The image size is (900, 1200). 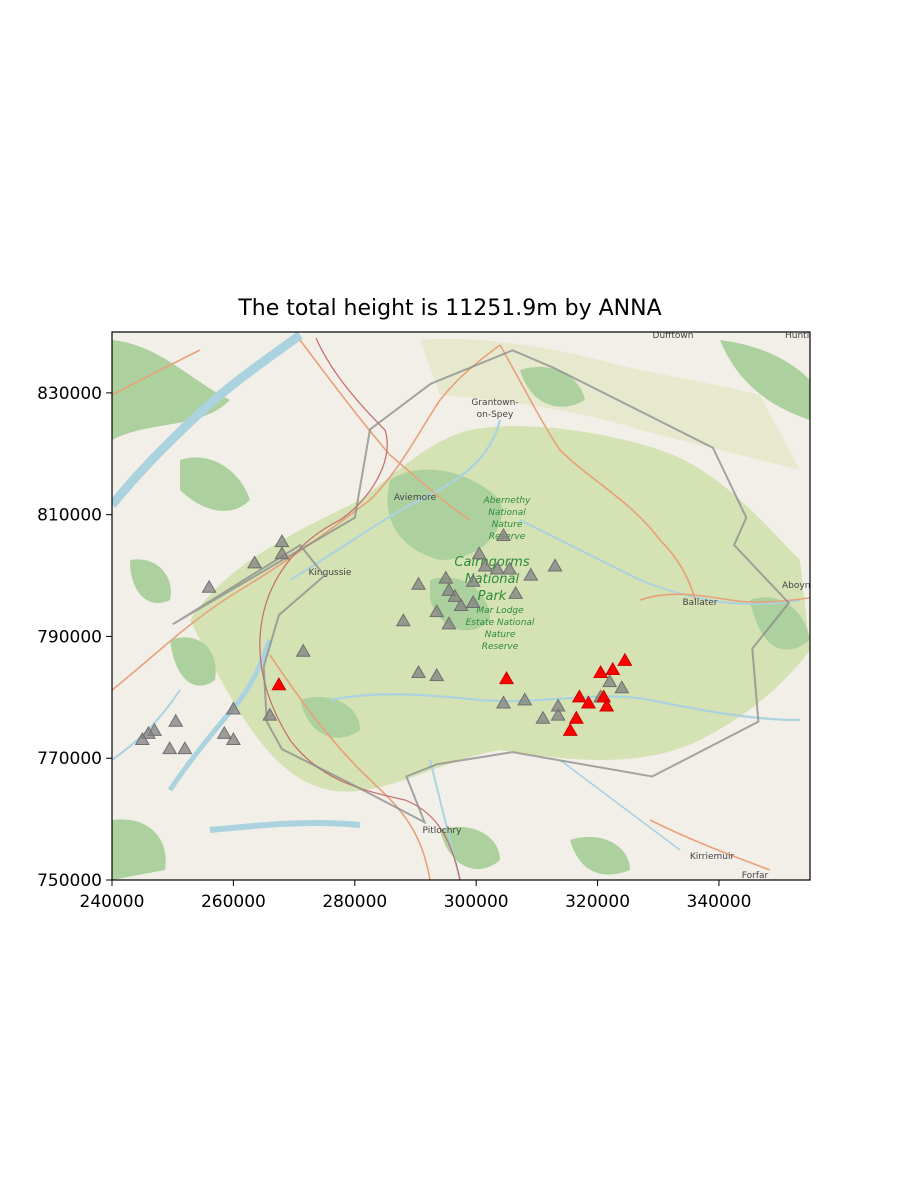 I want to click on railway, so click(x=360, y=608).